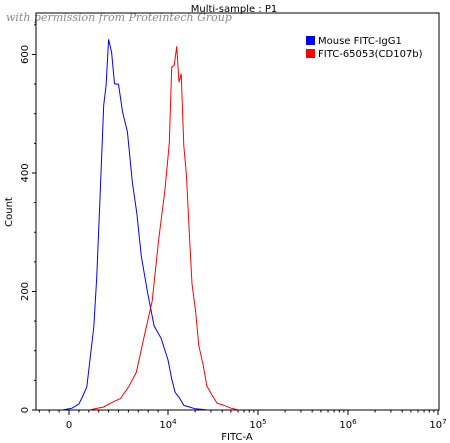 This screenshot has height=443, width=450. Describe the element at coordinates (25, 410) in the screenshot. I see `y-tick-label: 0` at that location.